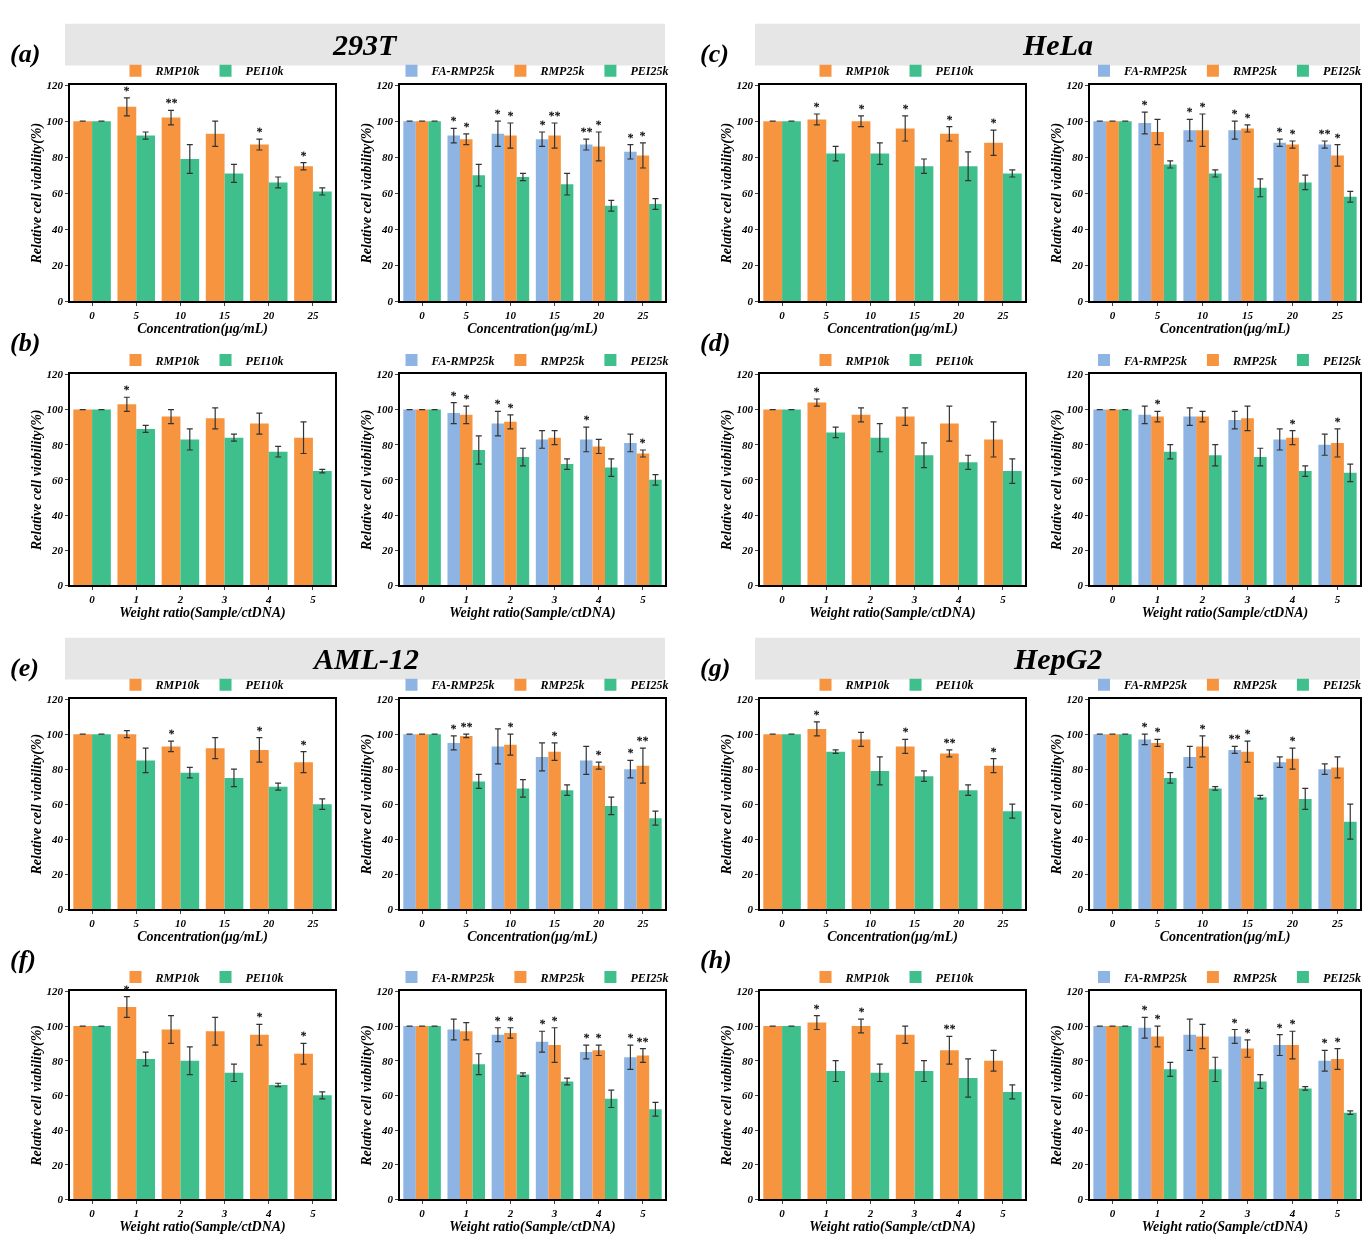  Describe the element at coordinates (1254, 685) in the screenshot. I see `legend-label: RMP25k` at that location.